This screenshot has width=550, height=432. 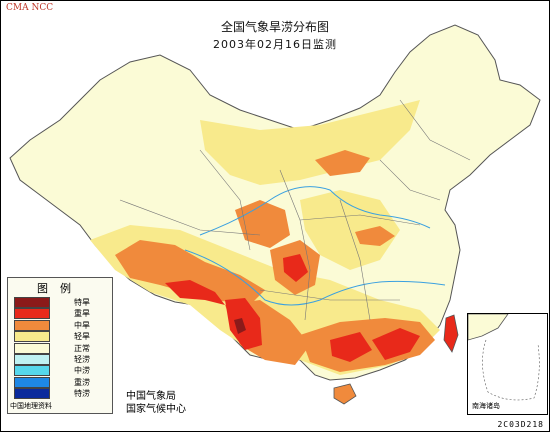 What do you see at coordinates (486, 406) in the screenshot?
I see `inset-label: 南海诸岛` at bounding box center [486, 406].